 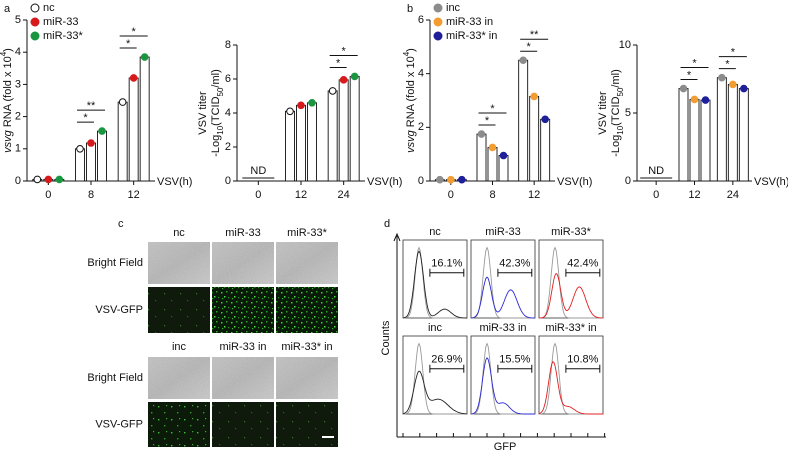 What do you see at coordinates (503, 282) in the screenshot?
I see `reference-curve` at bounding box center [503, 282].